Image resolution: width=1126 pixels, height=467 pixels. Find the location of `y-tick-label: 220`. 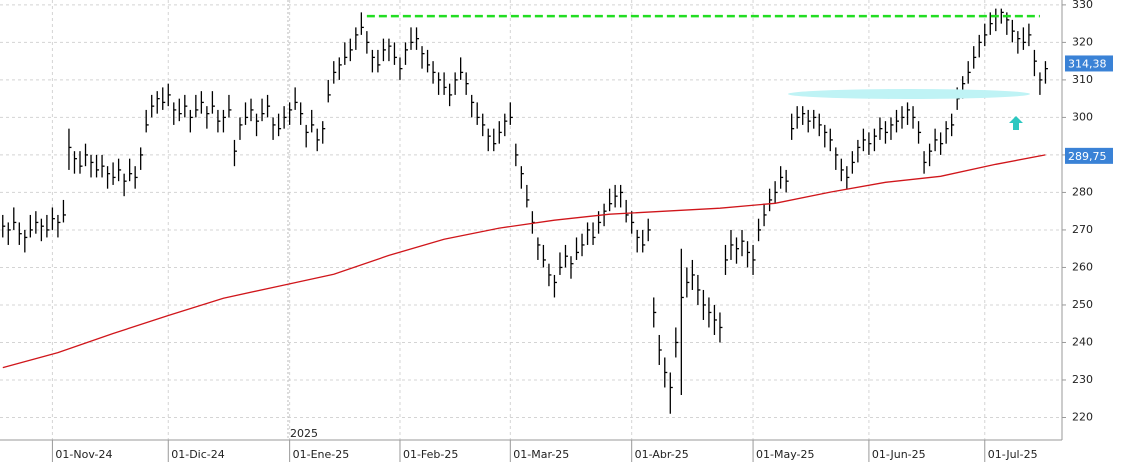

y-tick-label: 220 is located at coordinates (1082, 416).